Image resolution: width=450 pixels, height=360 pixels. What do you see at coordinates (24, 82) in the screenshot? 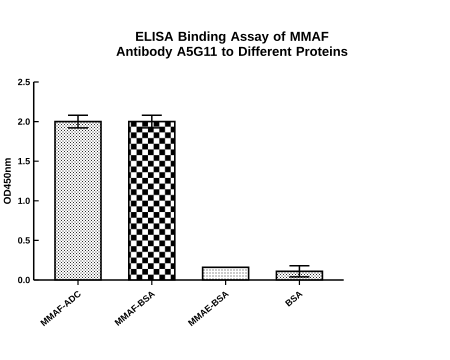
I see `y-tick-label: 2.5` at bounding box center [24, 82].